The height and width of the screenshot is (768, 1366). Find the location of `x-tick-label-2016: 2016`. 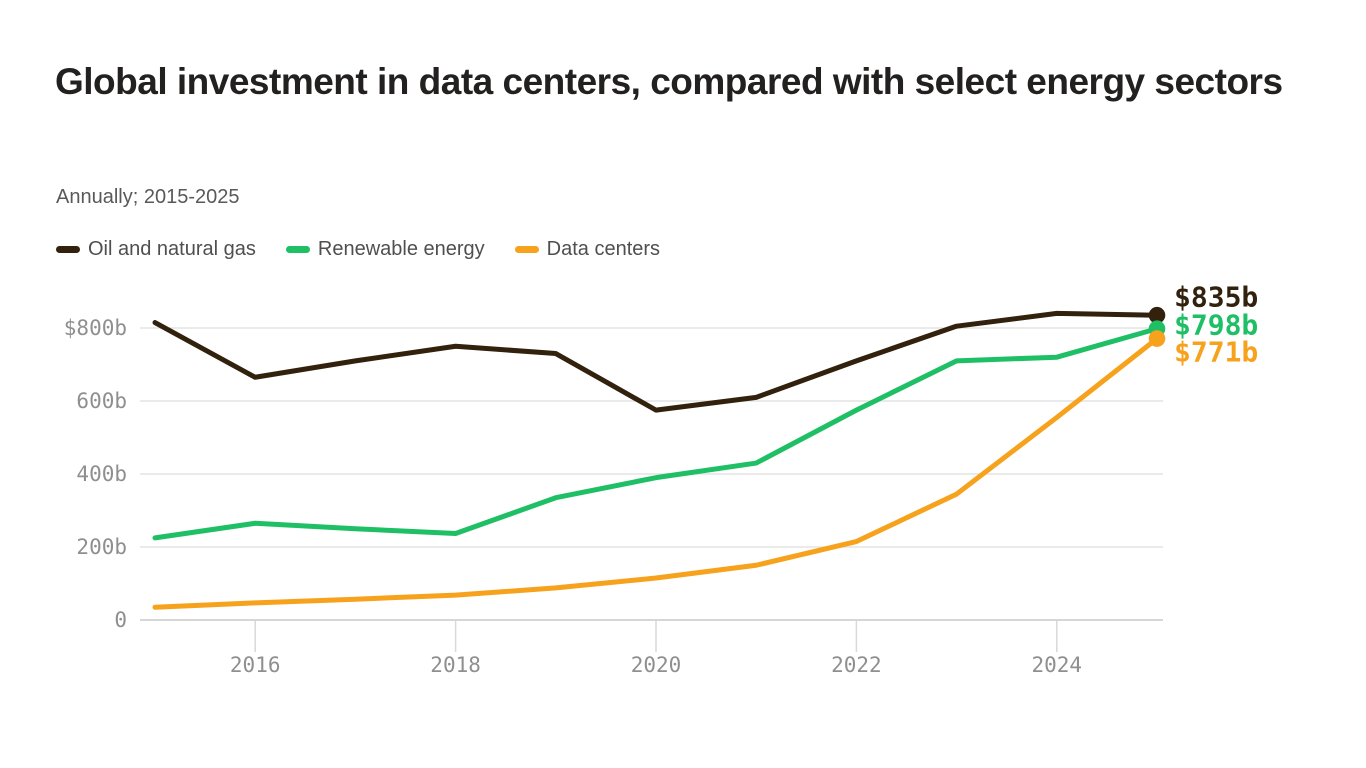

x-tick-label-2016: 2016 is located at coordinates (255, 665).